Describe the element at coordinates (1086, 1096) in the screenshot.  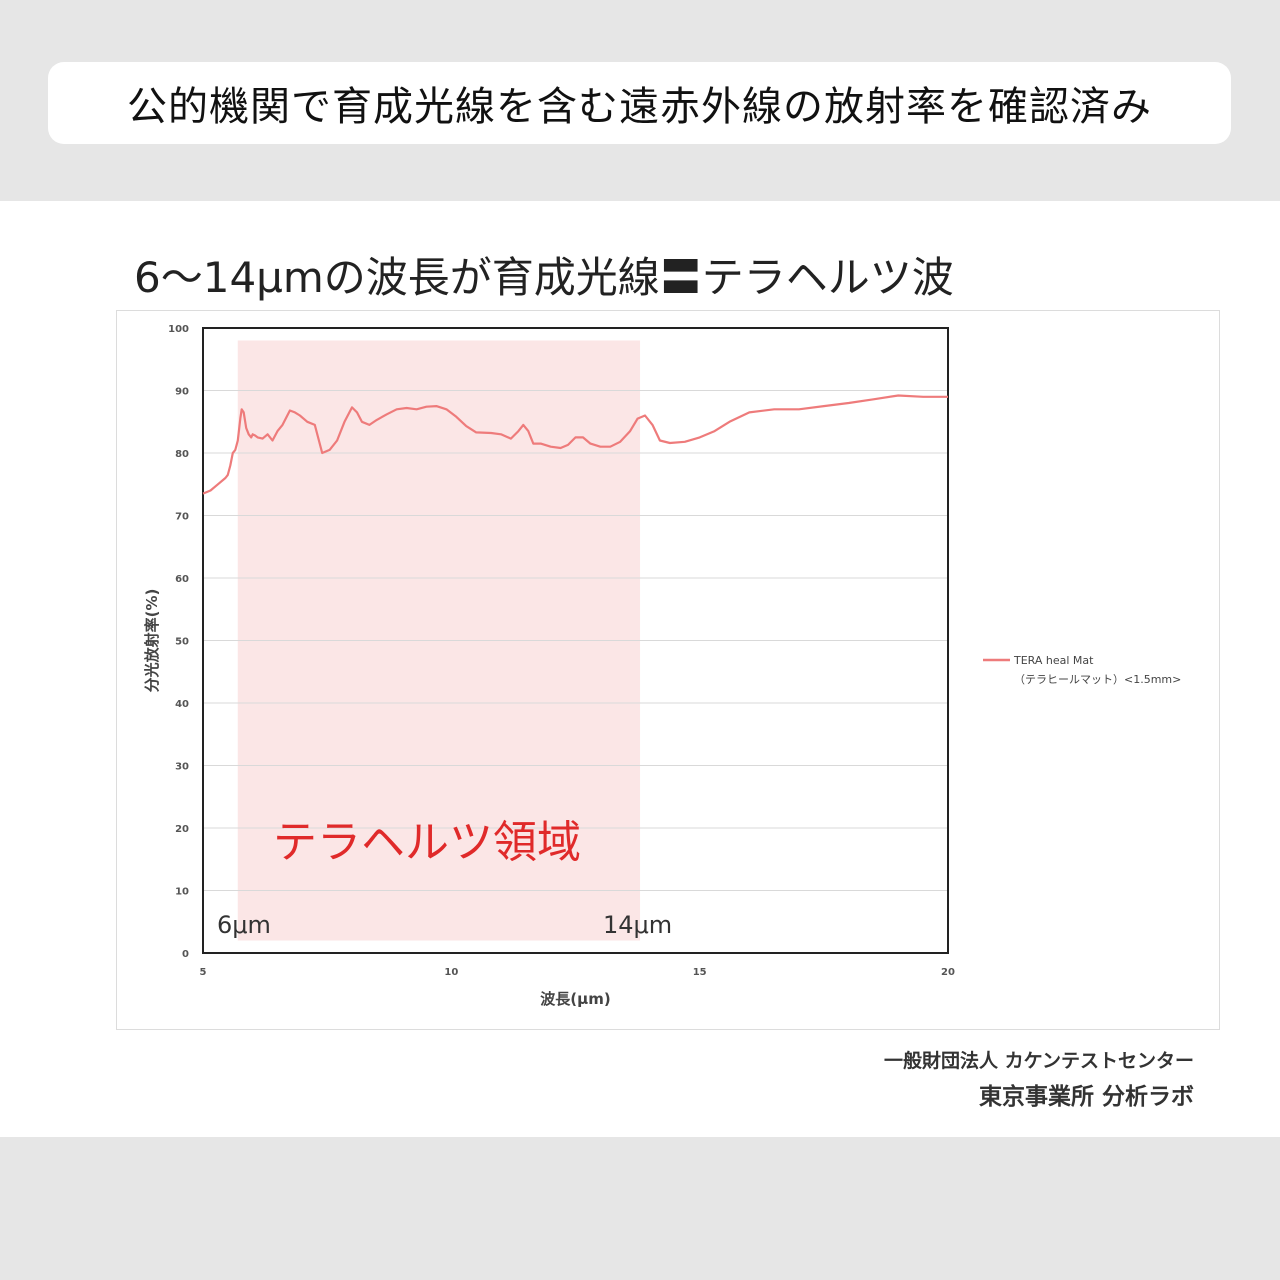
I see `credit-lab: 東京事業所 分析ラボ` at that location.